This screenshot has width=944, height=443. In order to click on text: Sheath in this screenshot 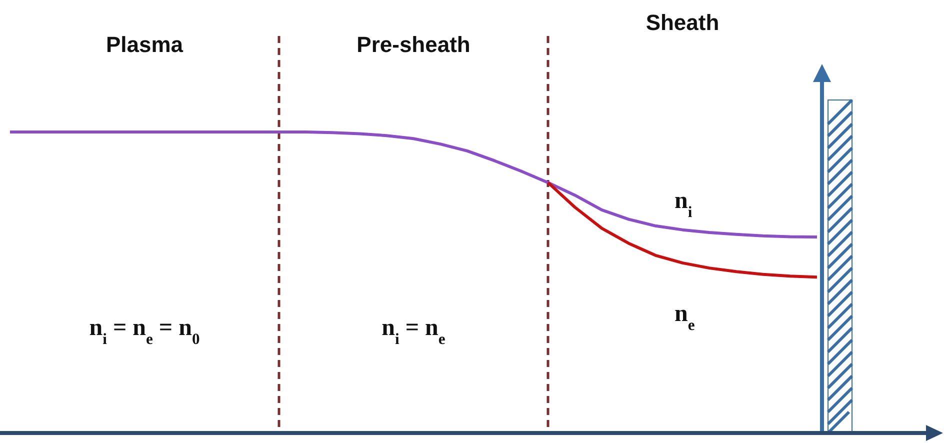, I will do `click(683, 22)`.